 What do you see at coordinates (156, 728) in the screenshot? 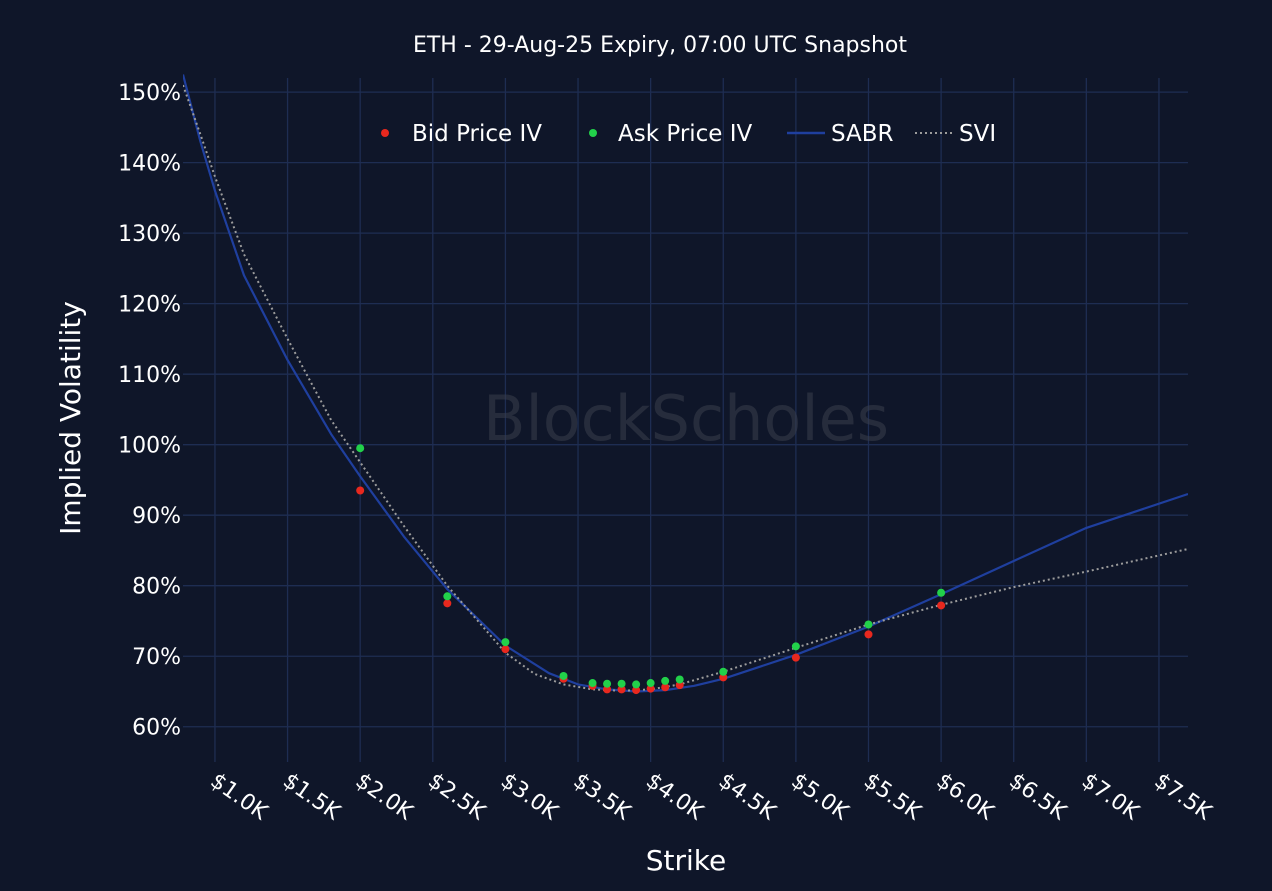
I see `y-tick-label: 60%` at bounding box center [156, 728].